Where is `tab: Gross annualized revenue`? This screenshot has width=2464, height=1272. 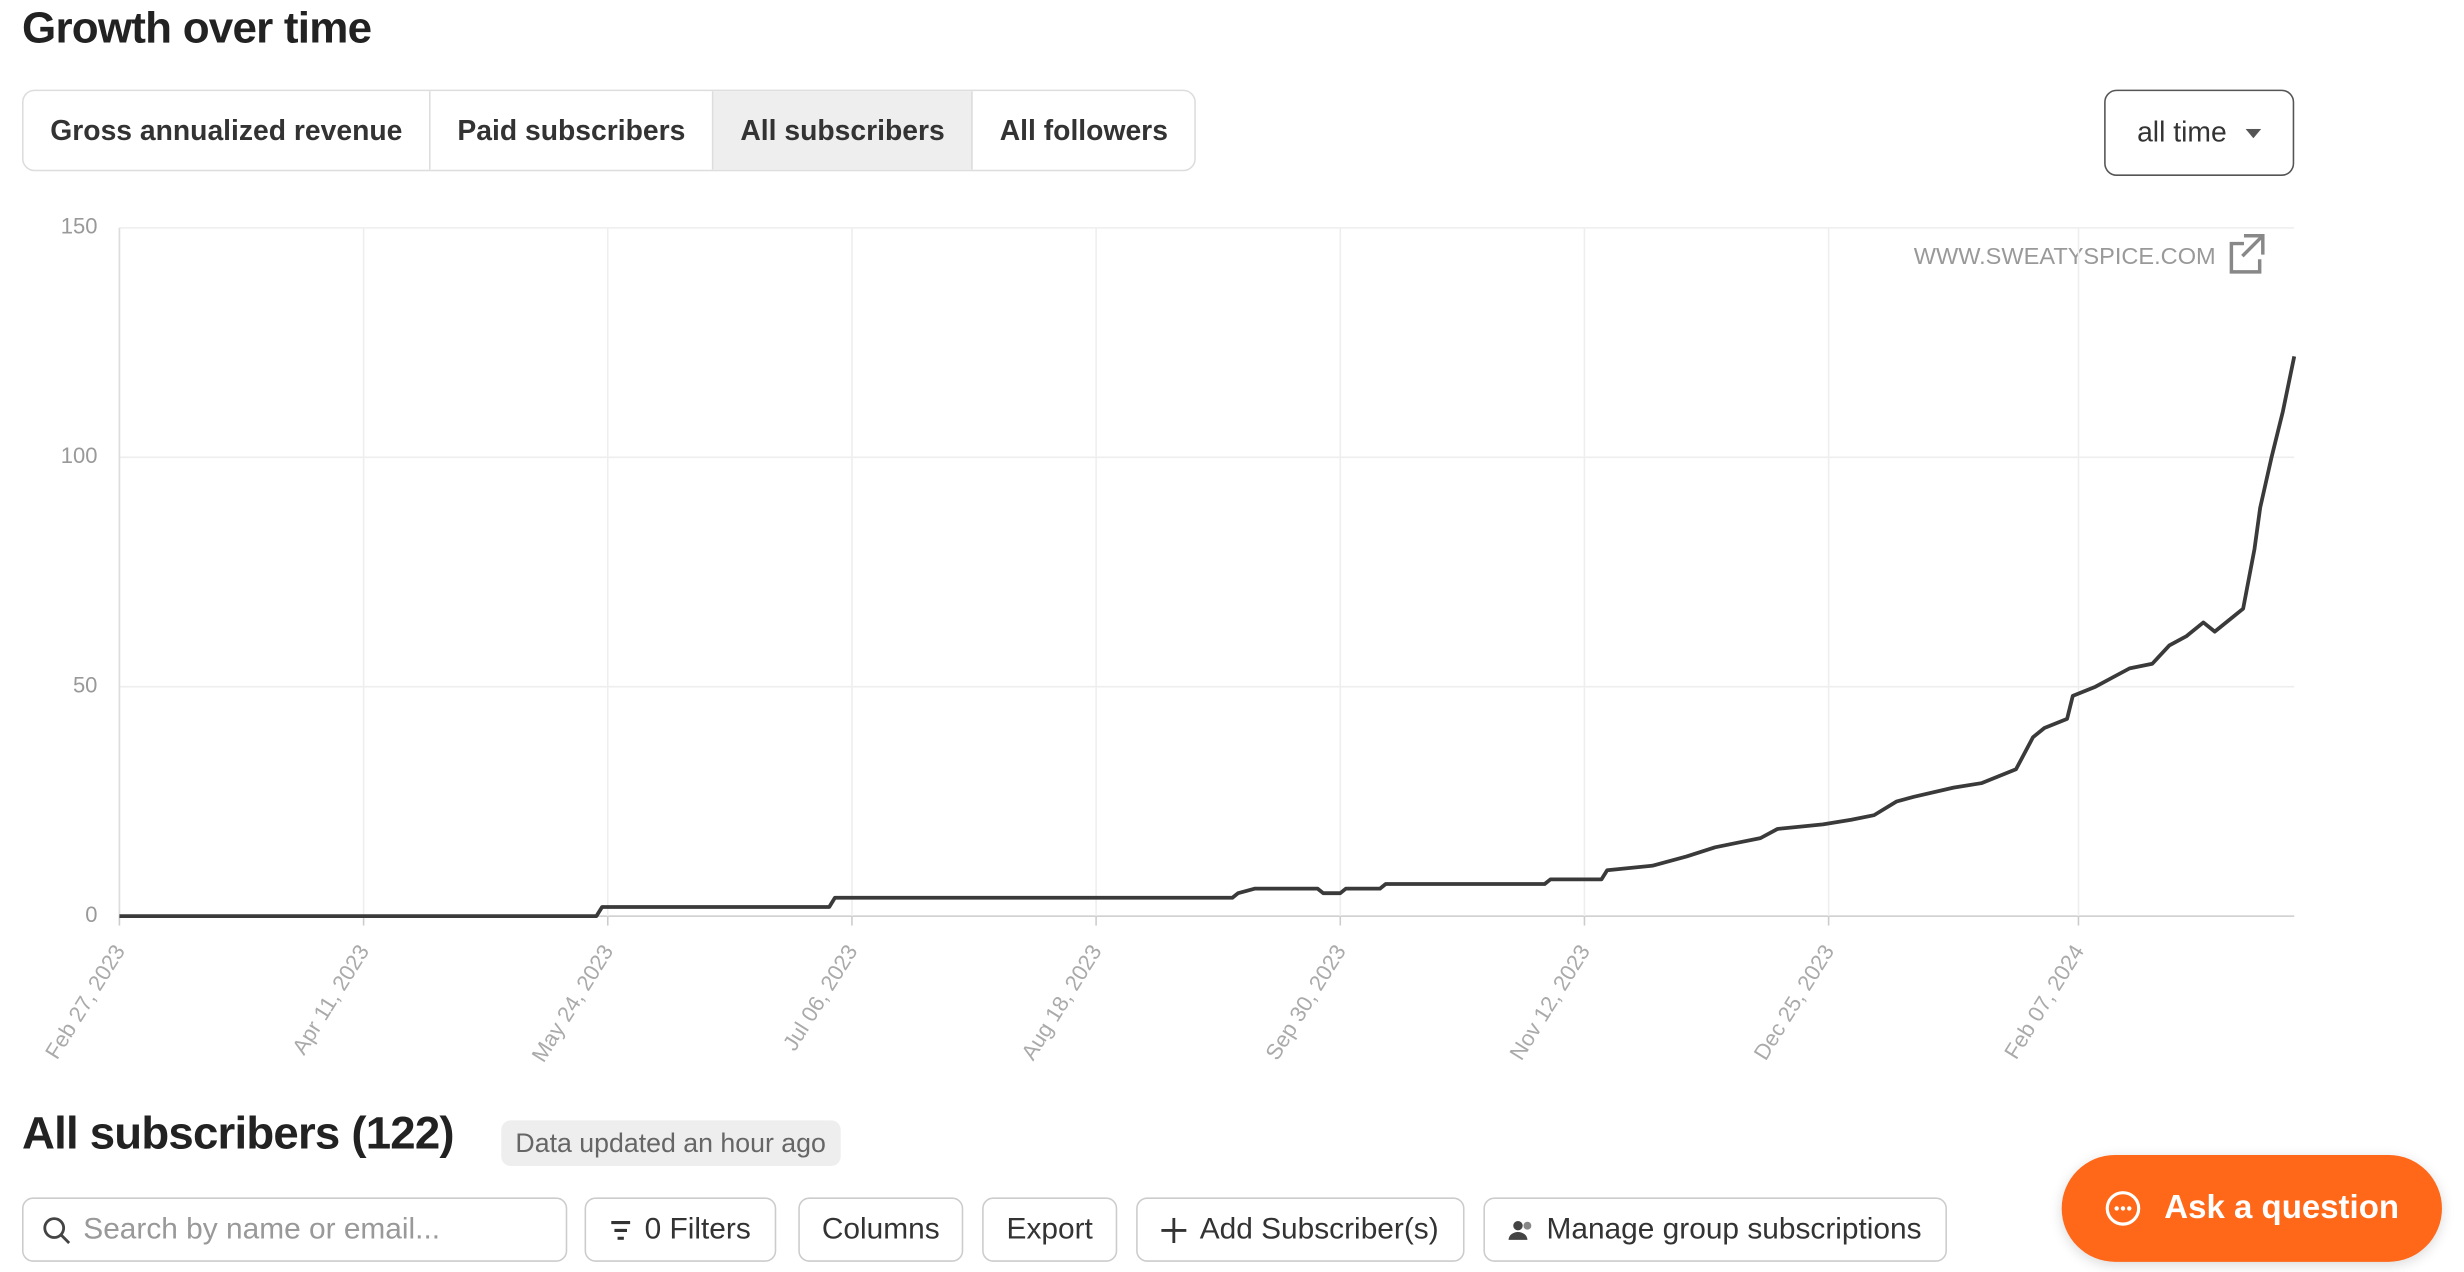 tab: Gross annualized revenue is located at coordinates (227, 130).